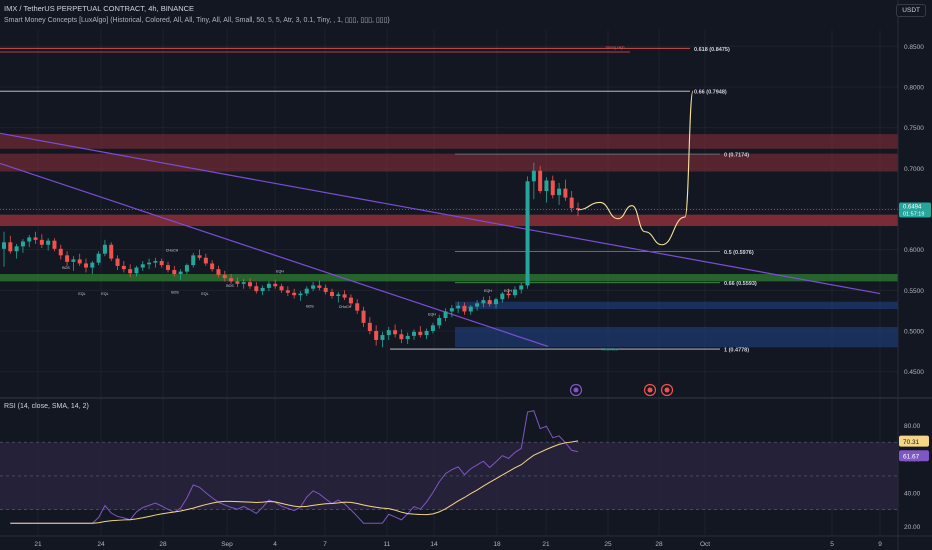 This screenshot has height=550, width=932. I want to click on smc-label: Weak Low, so click(610, 350).